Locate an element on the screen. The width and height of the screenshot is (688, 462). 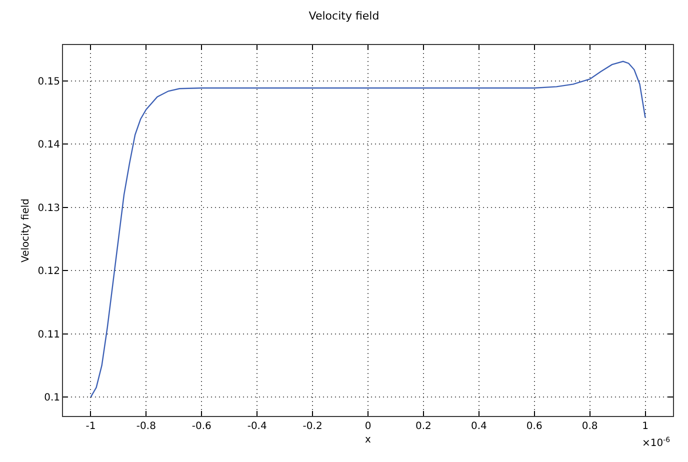
y-tick-label: 0.13 is located at coordinates (49, 208).